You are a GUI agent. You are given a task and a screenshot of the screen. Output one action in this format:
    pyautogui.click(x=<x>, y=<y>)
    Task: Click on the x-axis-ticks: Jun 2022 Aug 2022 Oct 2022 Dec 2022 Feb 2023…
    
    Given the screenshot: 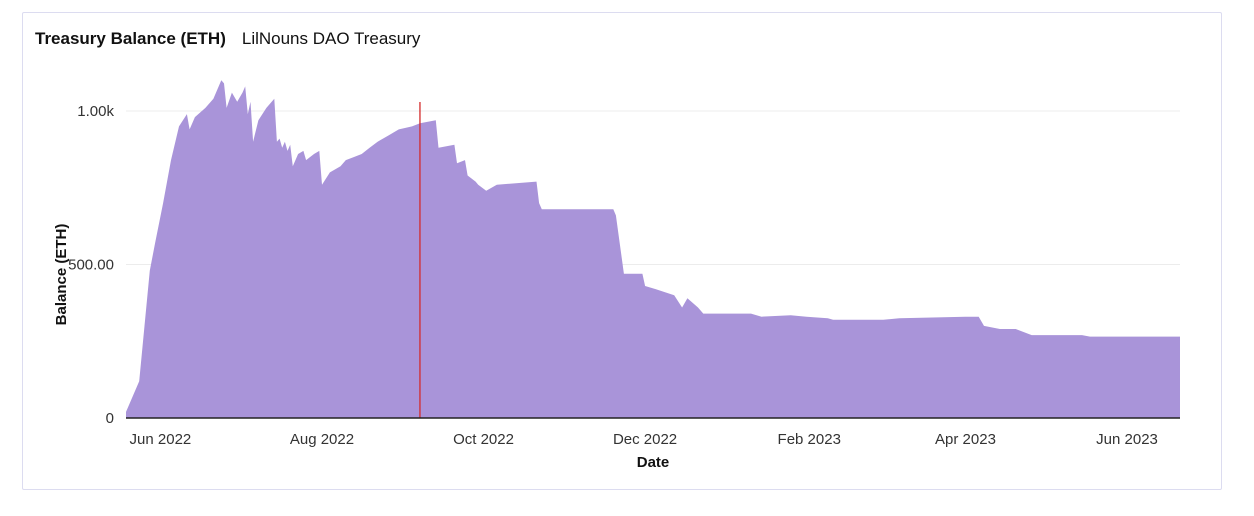 What is the action you would take?
    pyautogui.click(x=644, y=439)
    